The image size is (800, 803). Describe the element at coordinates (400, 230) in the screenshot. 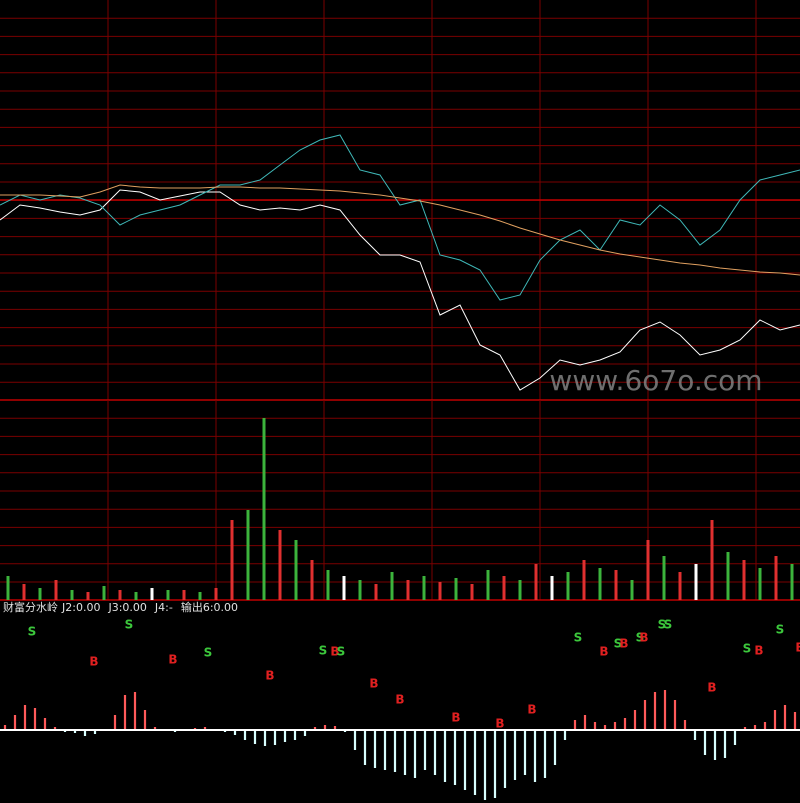

I see `price-line` at that location.